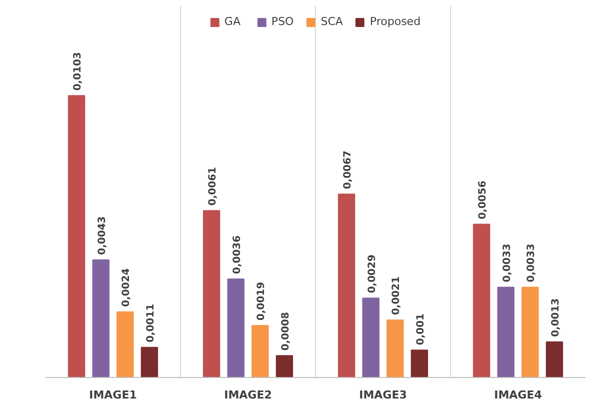 The height and width of the screenshot is (408, 606). I want to click on data-label: 0,0043, so click(102, 235).